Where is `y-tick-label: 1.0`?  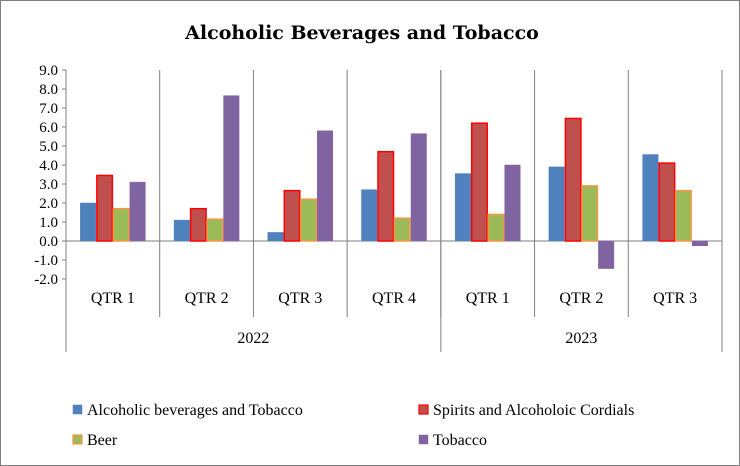 y-tick-label: 1.0 is located at coordinates (48, 223).